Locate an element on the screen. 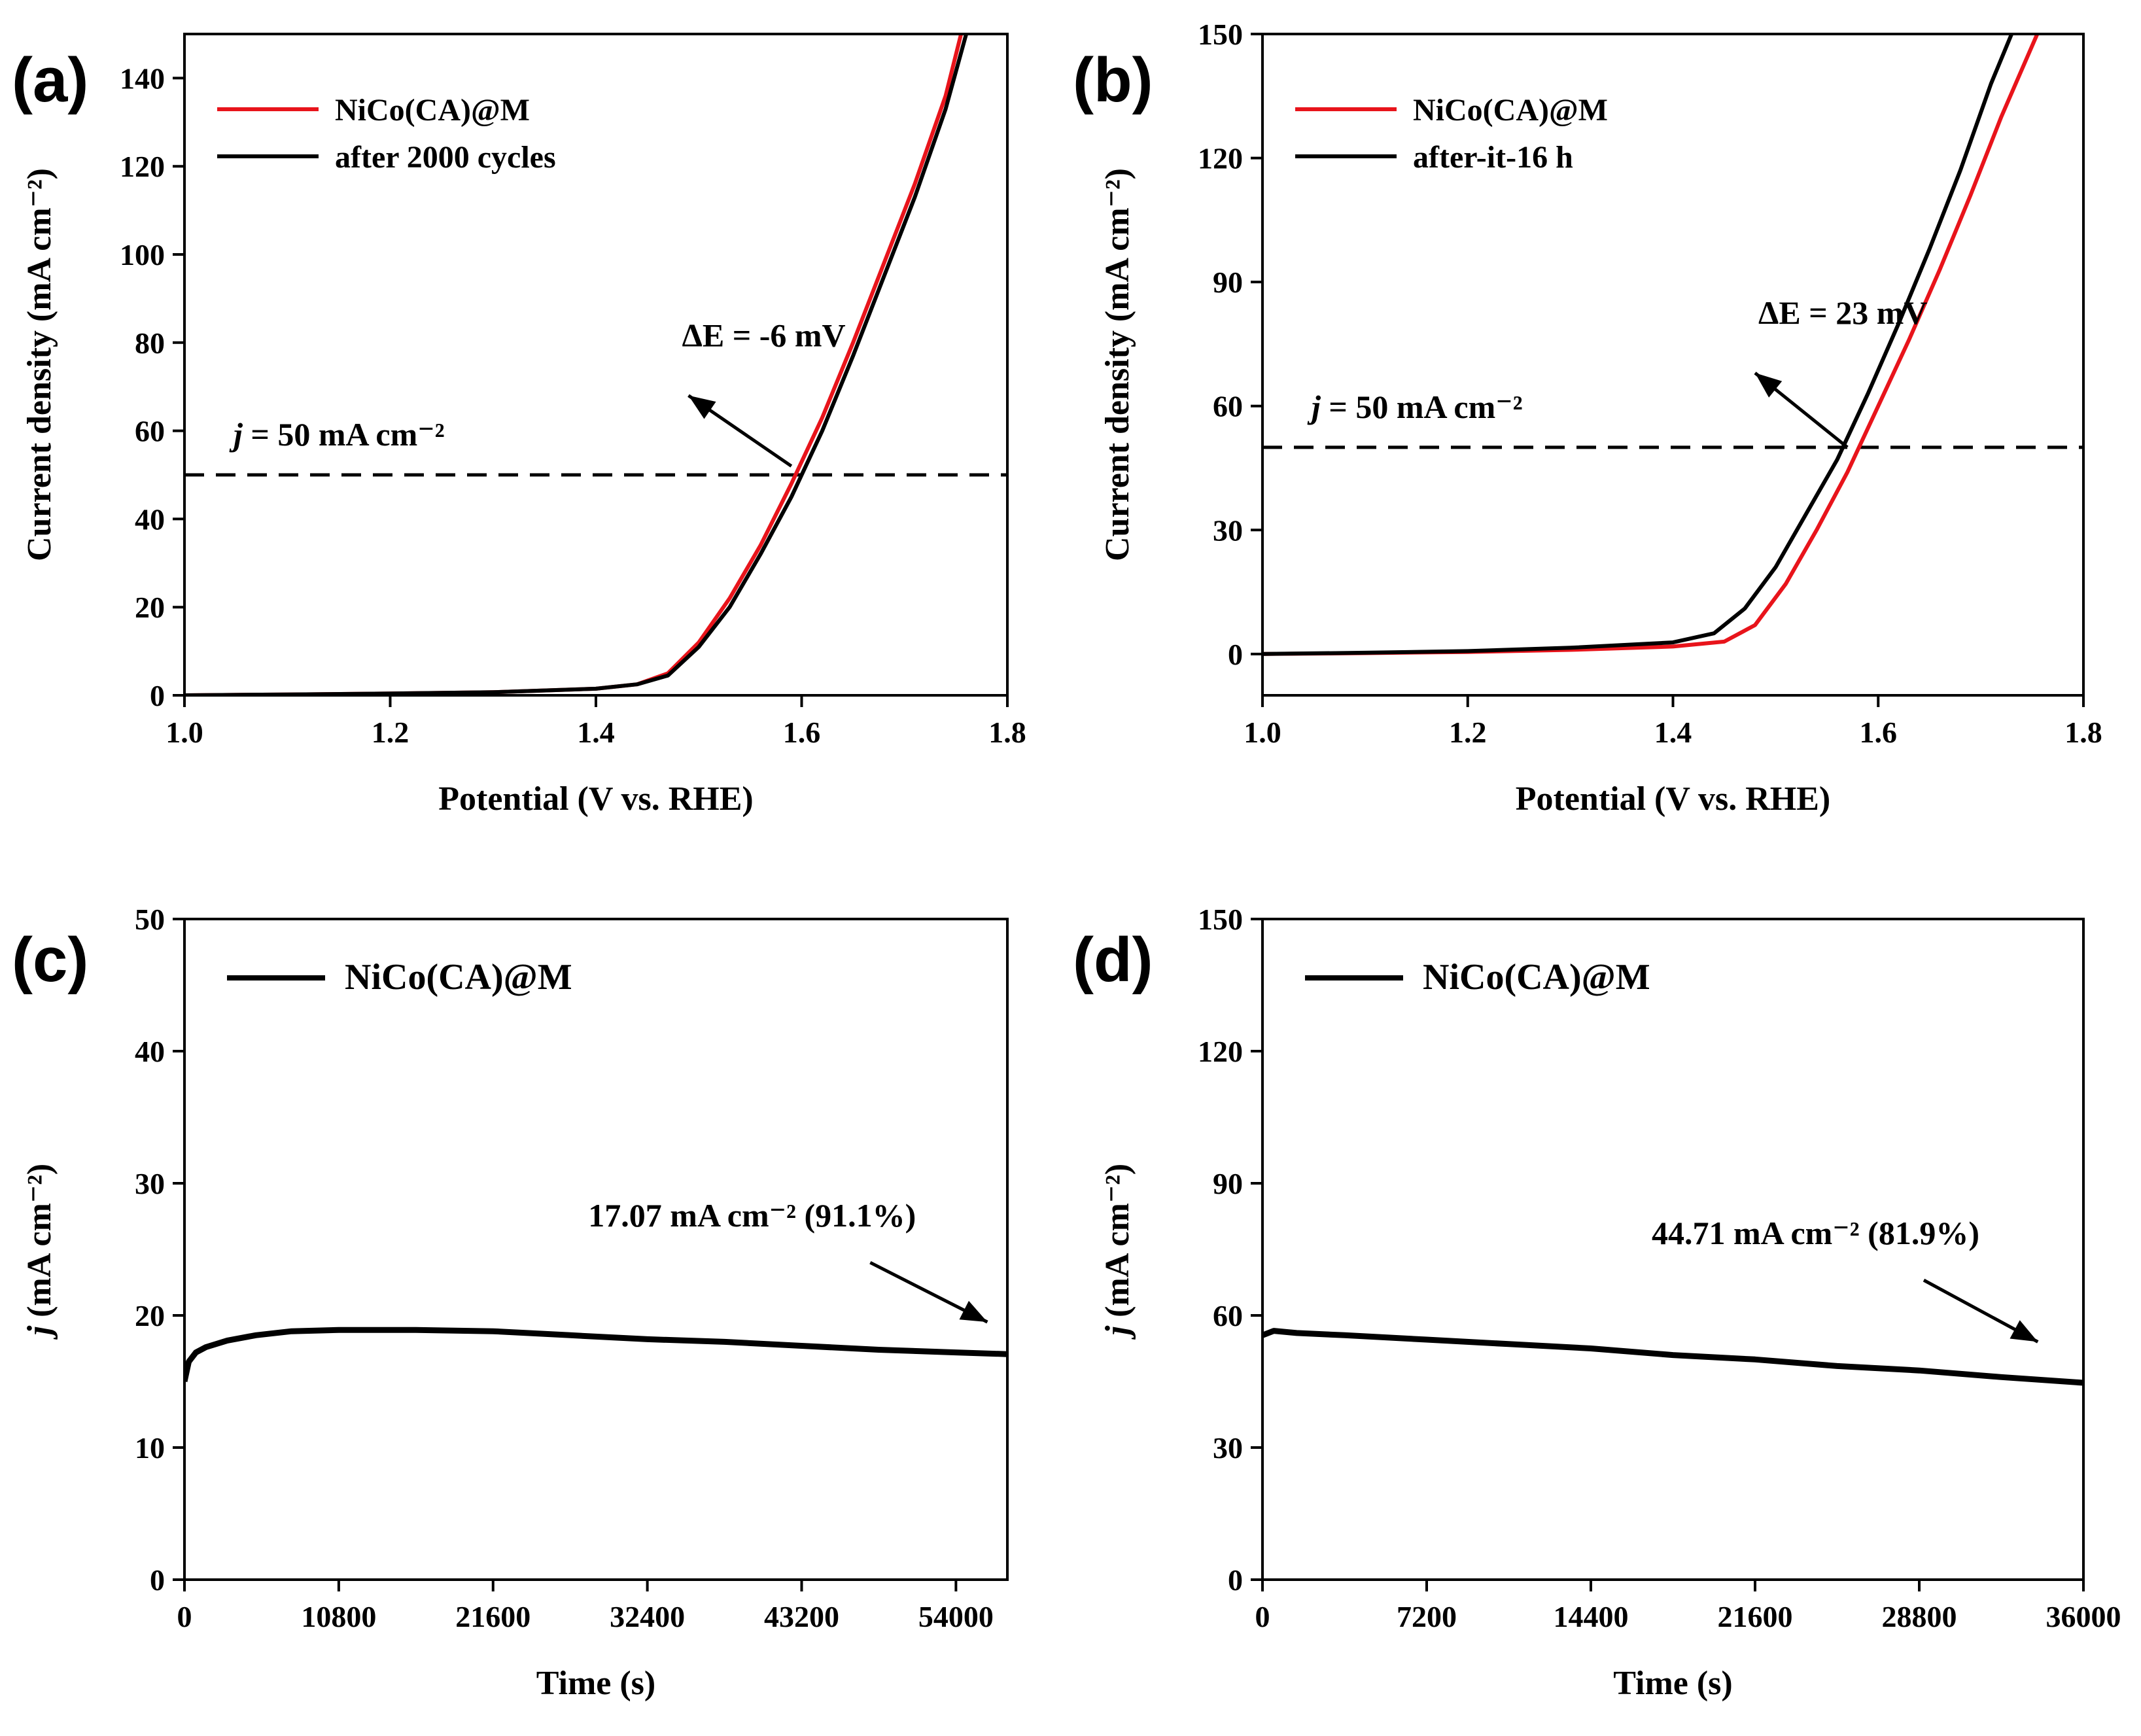 Image resolution: width=2141 pixels, height=1736 pixels. annotation-text: 17.07 mA cm⁻² (91.1%) is located at coordinates (752, 1215).